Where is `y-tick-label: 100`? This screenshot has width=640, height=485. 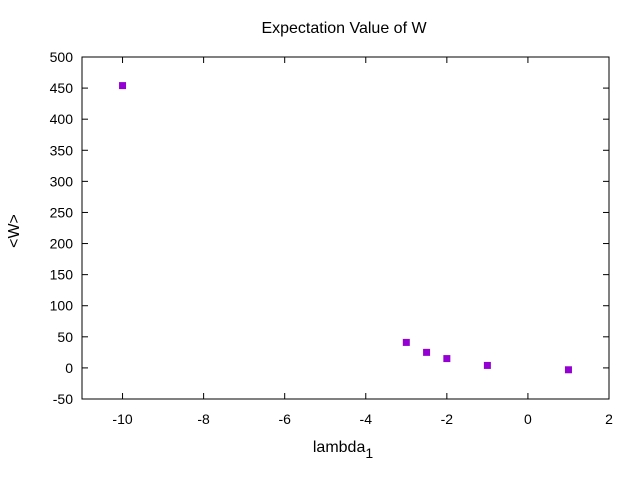 y-tick-label: 100 is located at coordinates (62, 306).